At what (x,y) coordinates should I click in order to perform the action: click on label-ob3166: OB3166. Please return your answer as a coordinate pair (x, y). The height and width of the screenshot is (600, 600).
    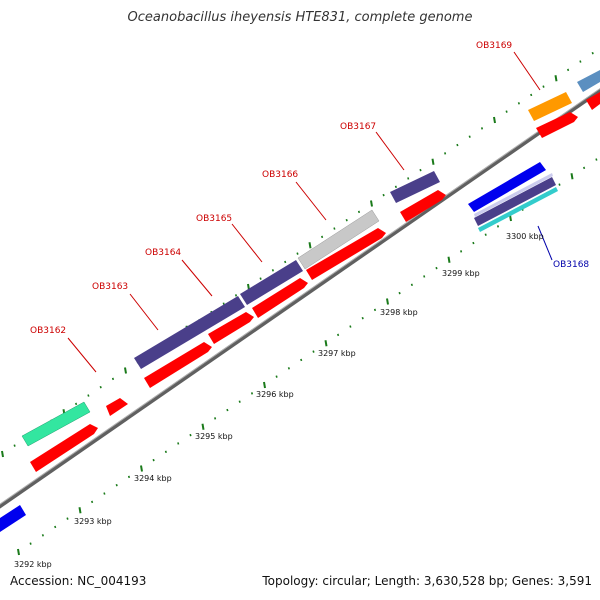
    Looking at the image, I should click on (280, 175).